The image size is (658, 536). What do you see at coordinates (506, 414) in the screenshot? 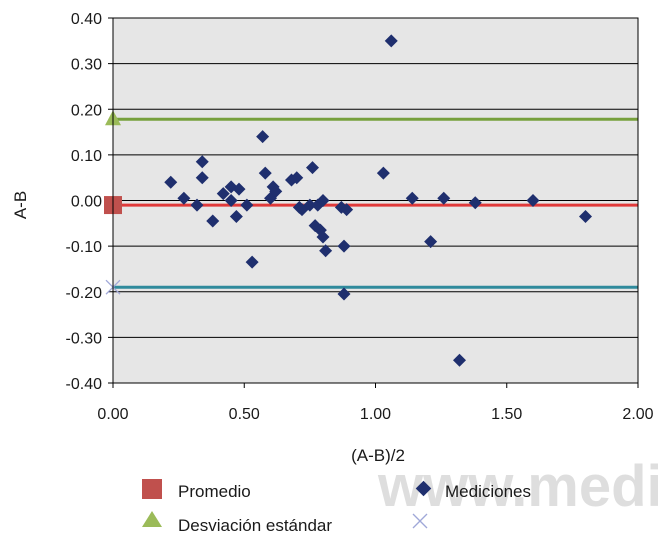
I see `x-tick-label: 1.50` at bounding box center [506, 414].